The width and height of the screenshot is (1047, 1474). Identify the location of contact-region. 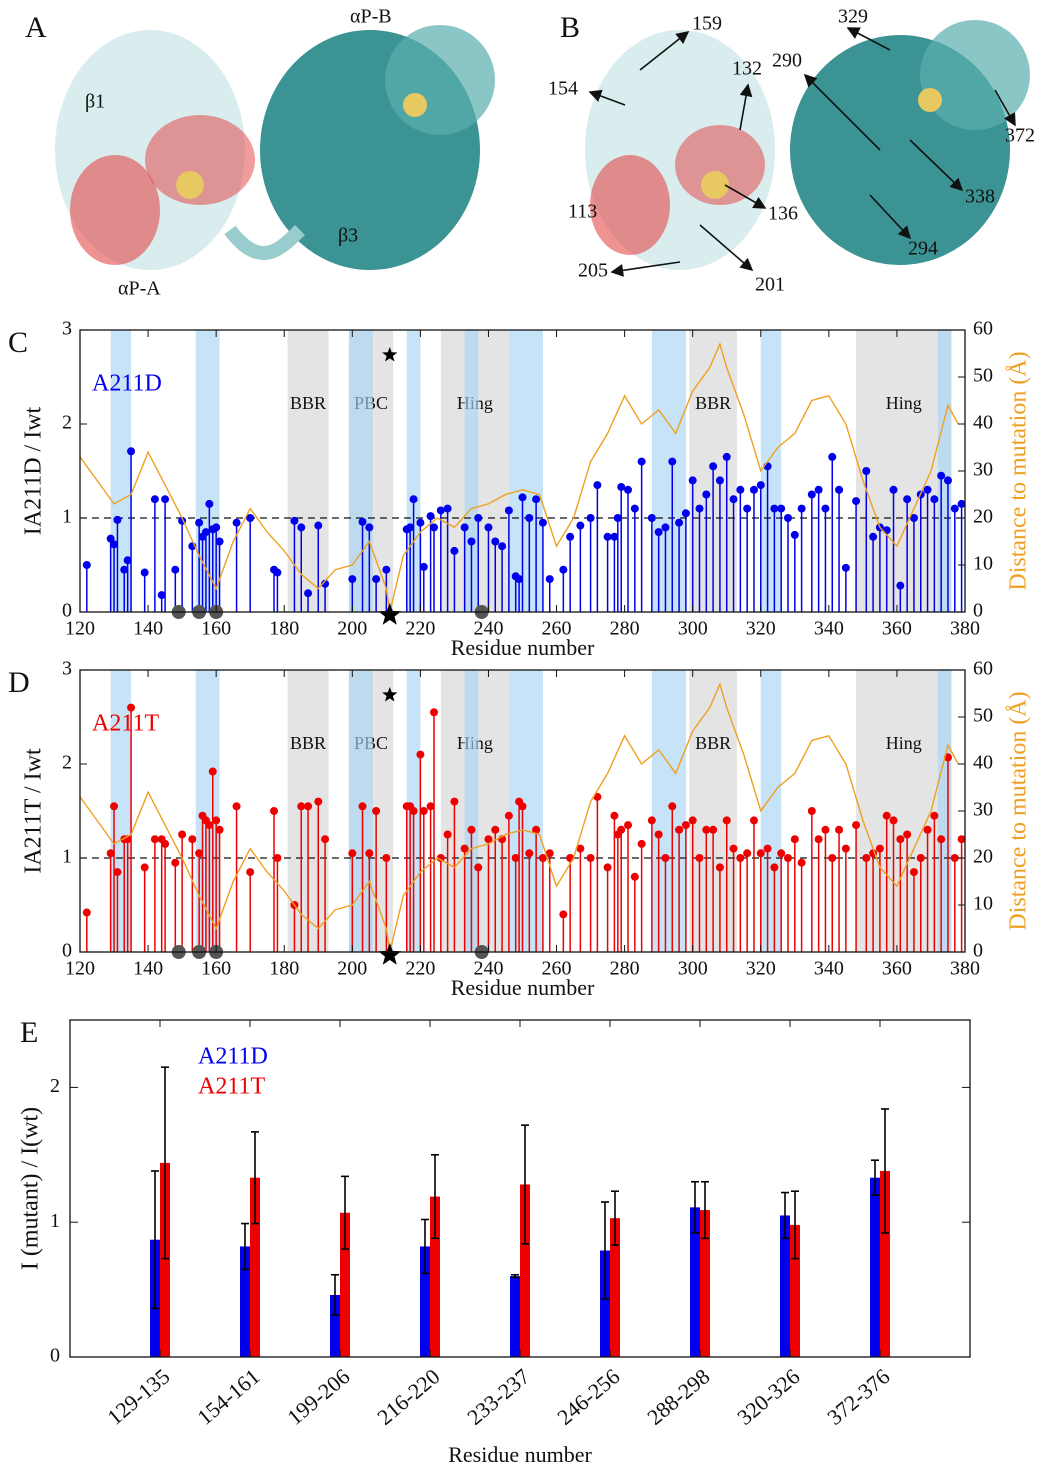
(630, 205).